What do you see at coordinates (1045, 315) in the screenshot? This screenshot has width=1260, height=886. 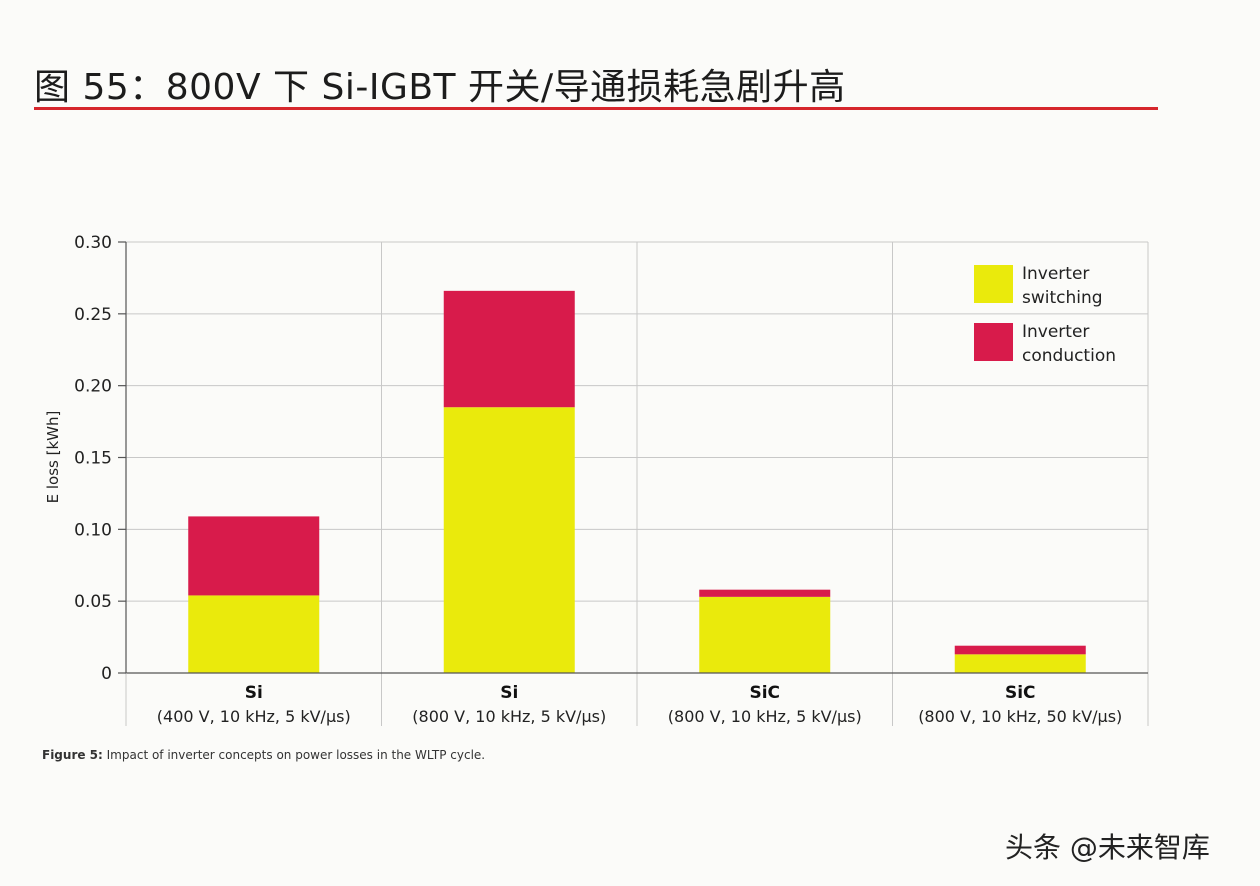 I see `chart-legend: Inverter switching Inverter conduction` at bounding box center [1045, 315].